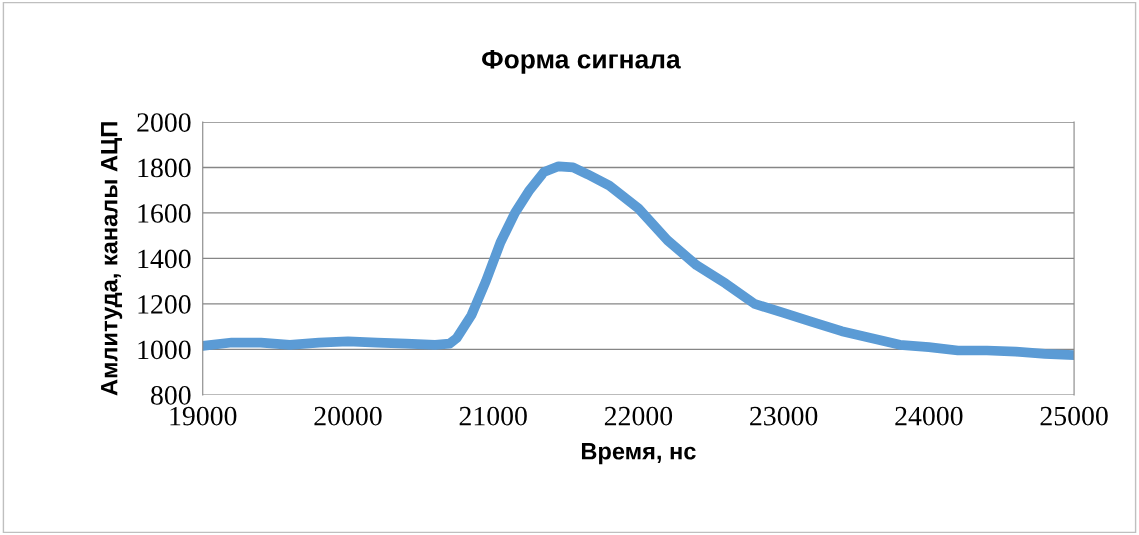  I want to click on y-tick-label: 1800, so click(164, 168).